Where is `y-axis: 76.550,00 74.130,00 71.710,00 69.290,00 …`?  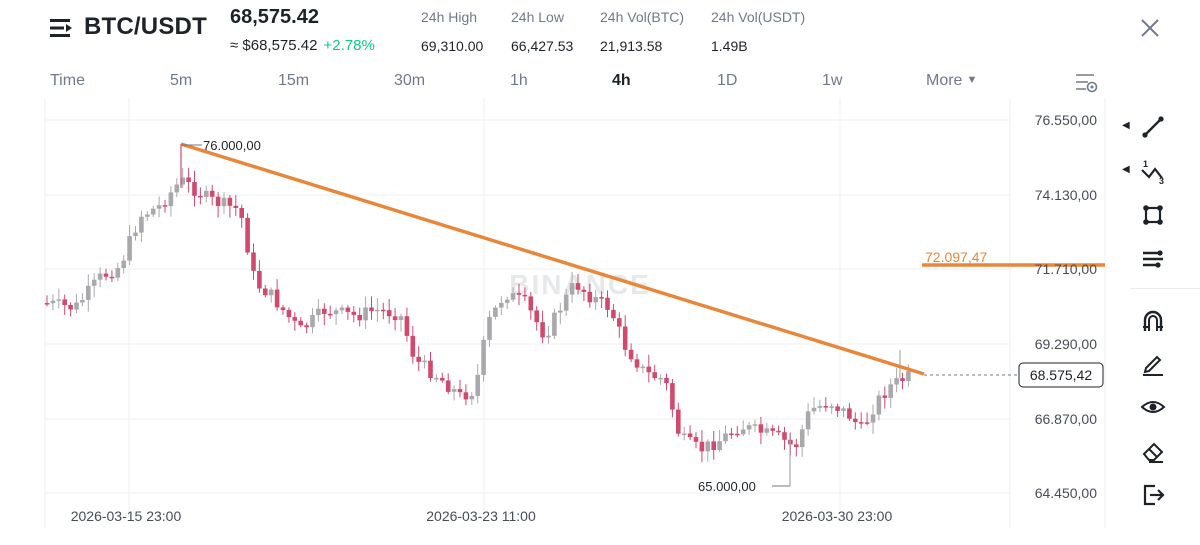 y-axis: 76.550,00 74.130,00 71.710,00 69.290,00 … is located at coordinates (1066, 306).